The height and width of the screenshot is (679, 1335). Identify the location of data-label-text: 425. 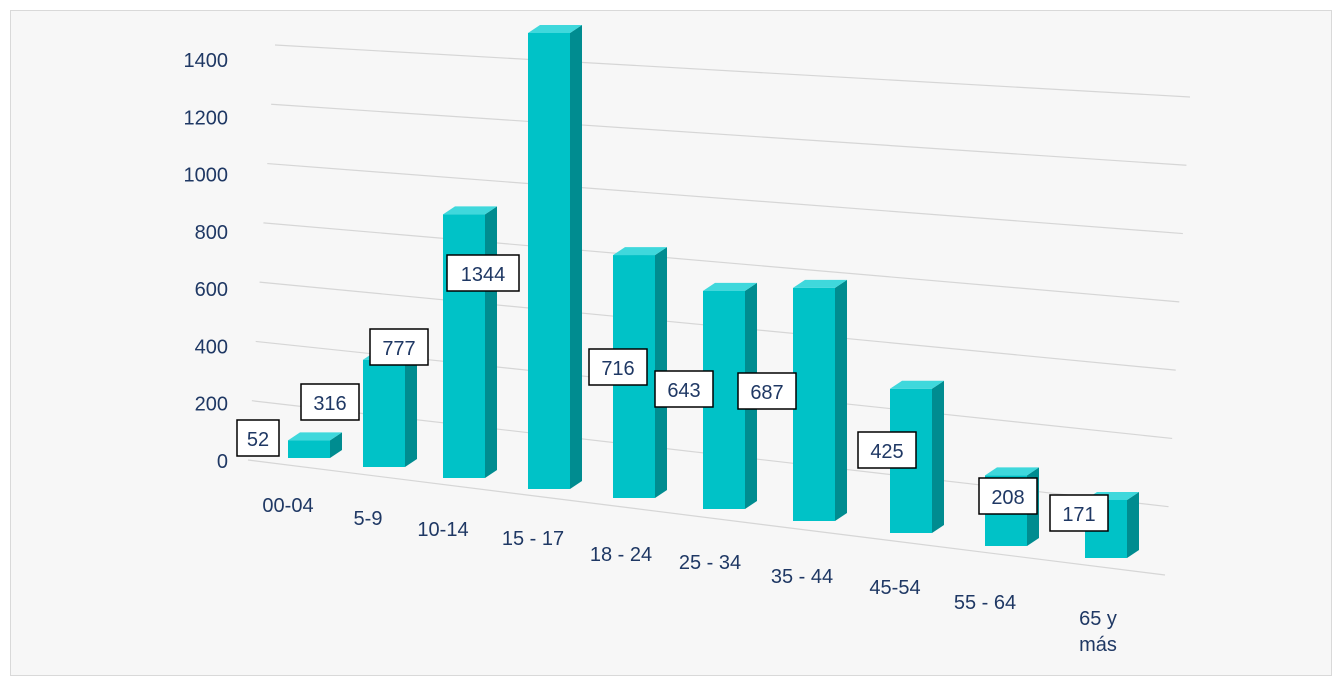
(886, 452).